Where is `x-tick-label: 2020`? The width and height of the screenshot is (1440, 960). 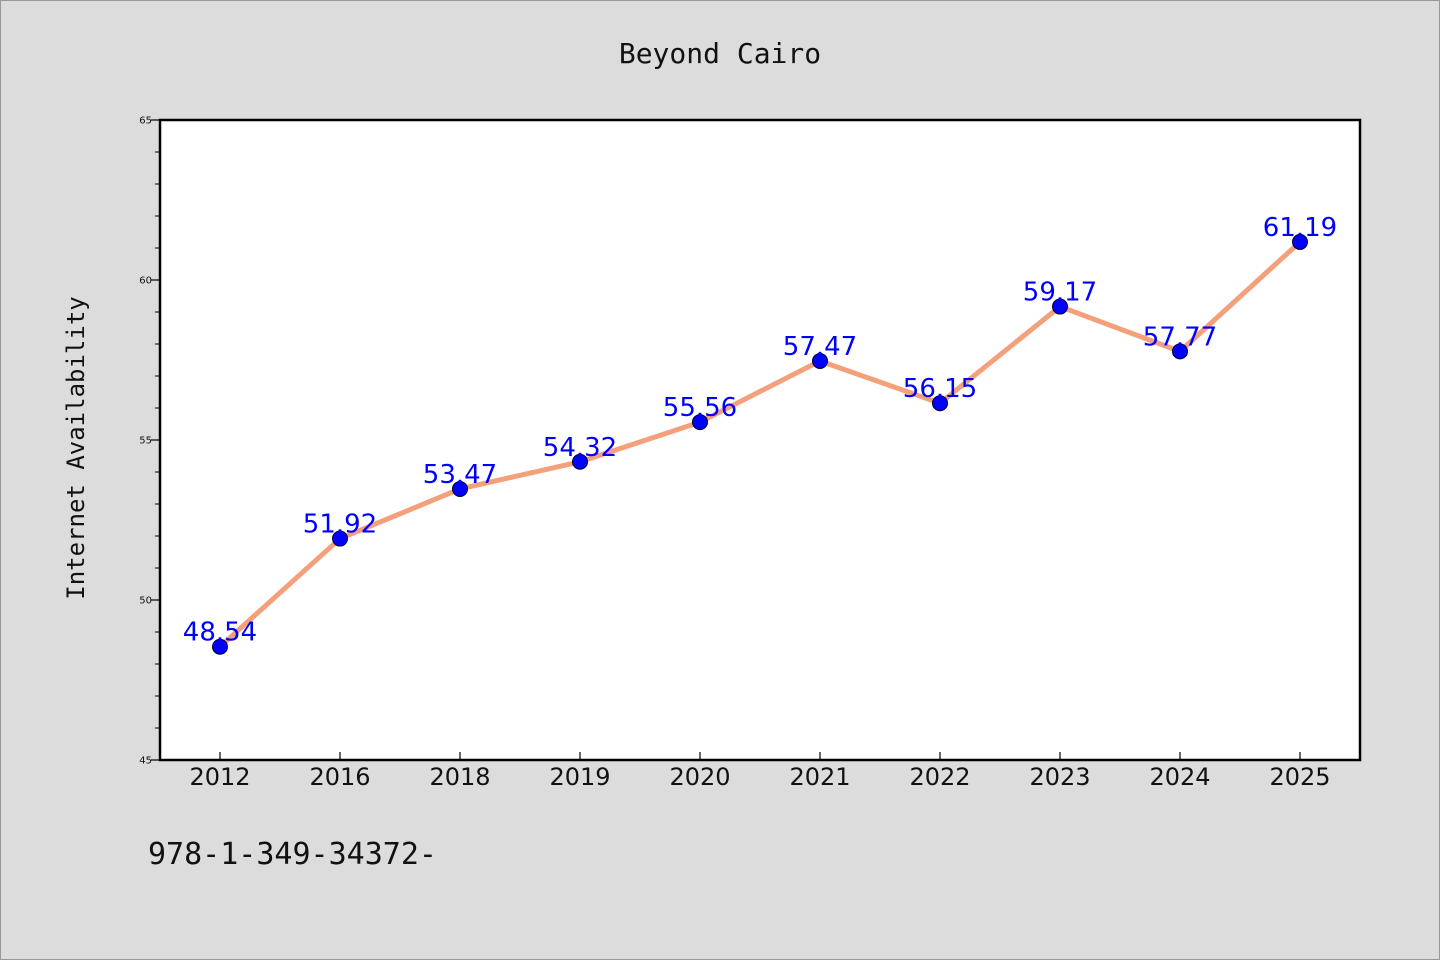 x-tick-label: 2020 is located at coordinates (699, 777).